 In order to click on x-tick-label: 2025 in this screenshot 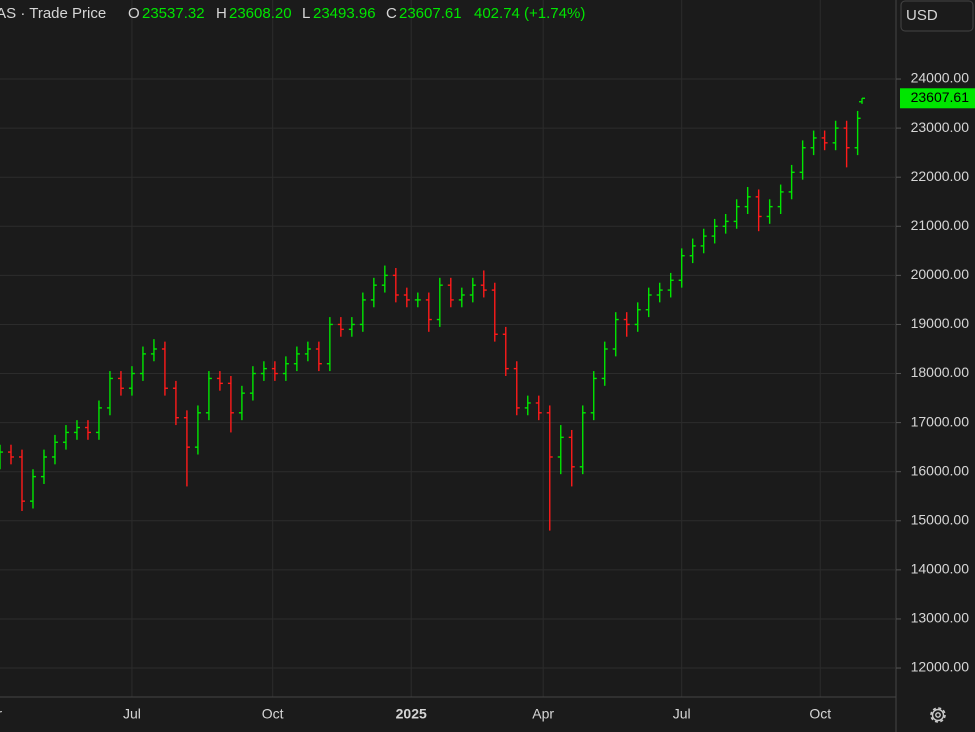, I will do `click(411, 714)`.